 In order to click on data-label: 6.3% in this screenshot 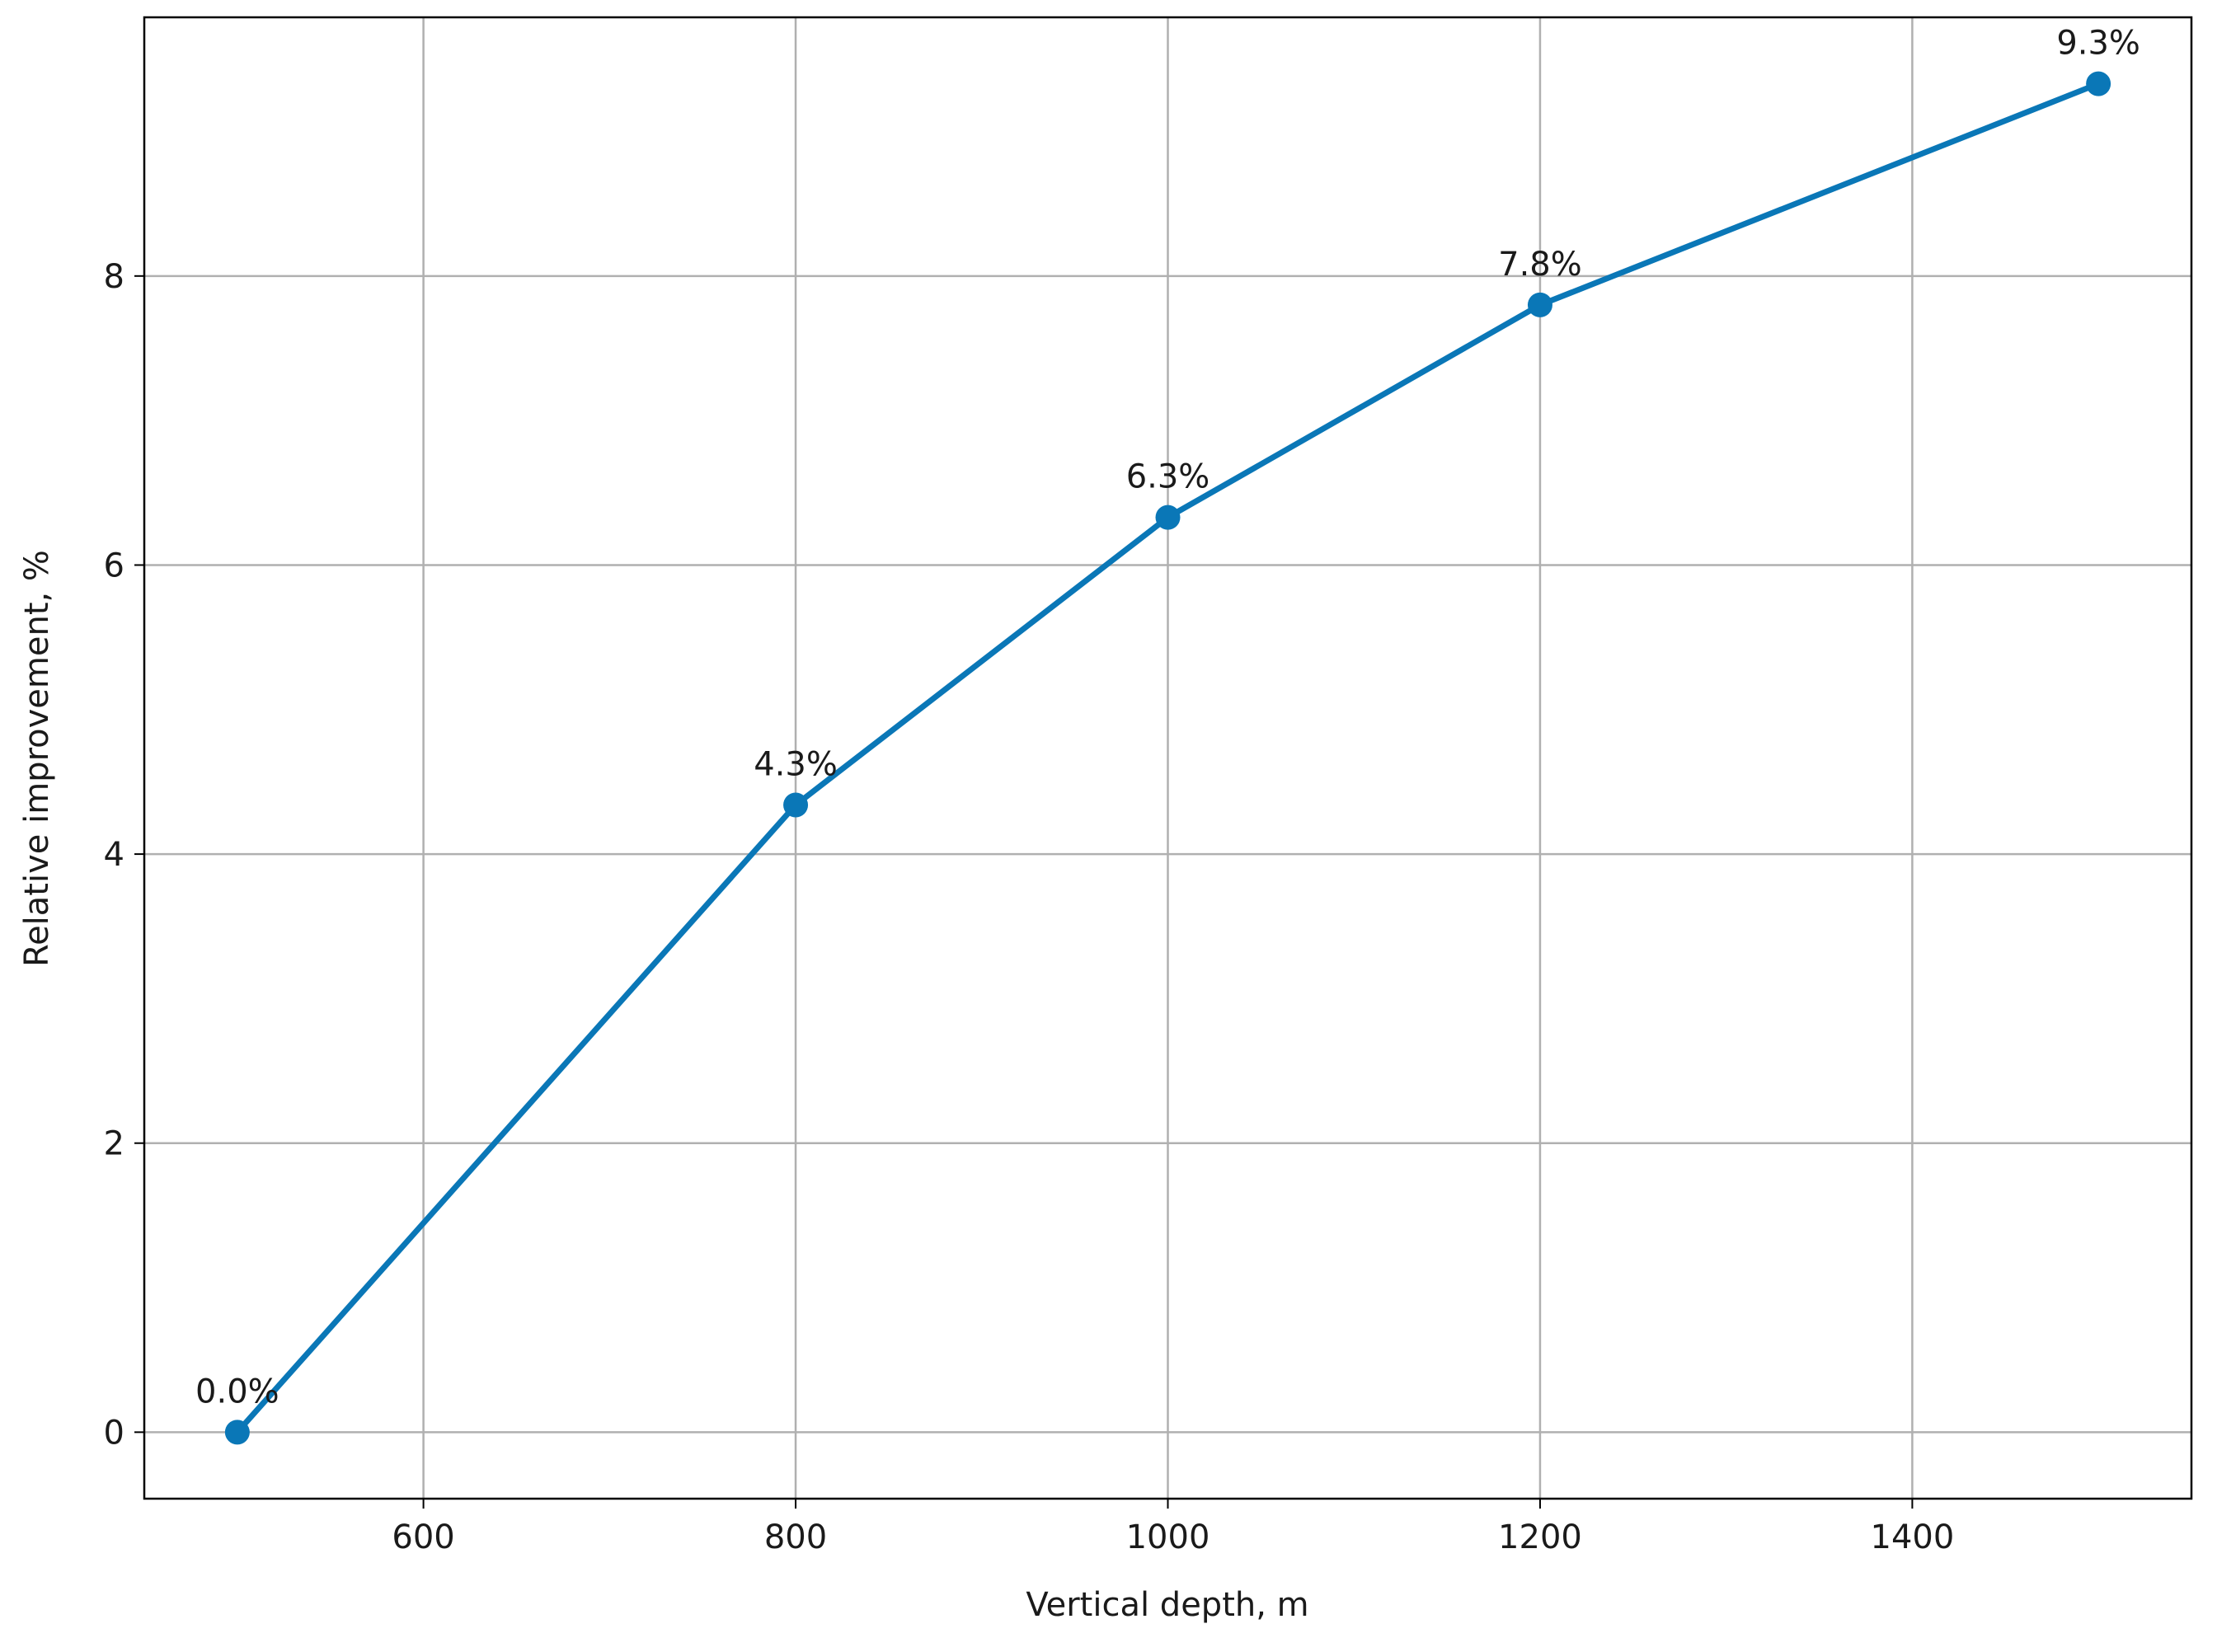, I will do `click(1168, 477)`.